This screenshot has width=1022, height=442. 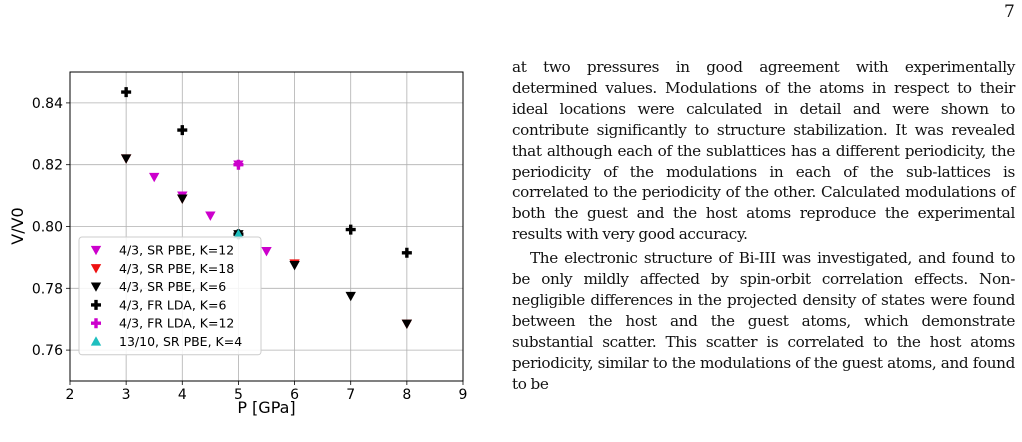 What do you see at coordinates (182, 395) in the screenshot?
I see `x-tick-label: 4` at bounding box center [182, 395].